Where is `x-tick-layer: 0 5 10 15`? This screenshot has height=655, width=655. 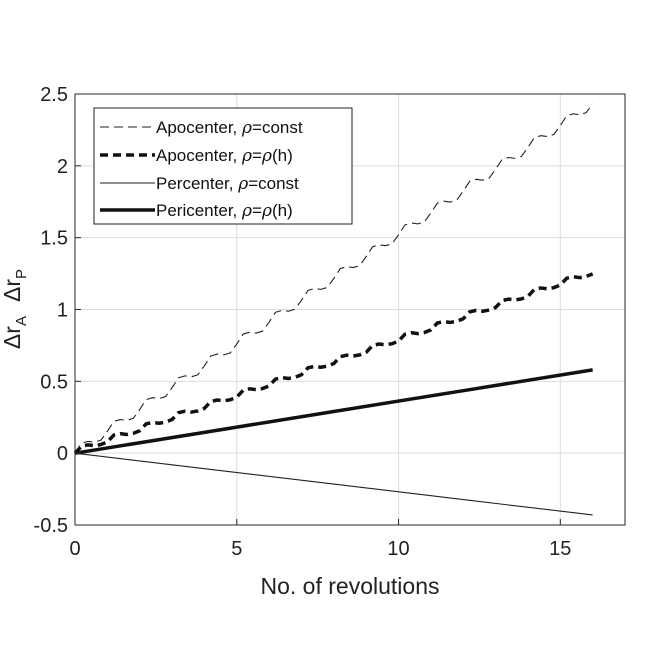
x-tick-layer: 0 5 10 15 is located at coordinates (320, 539).